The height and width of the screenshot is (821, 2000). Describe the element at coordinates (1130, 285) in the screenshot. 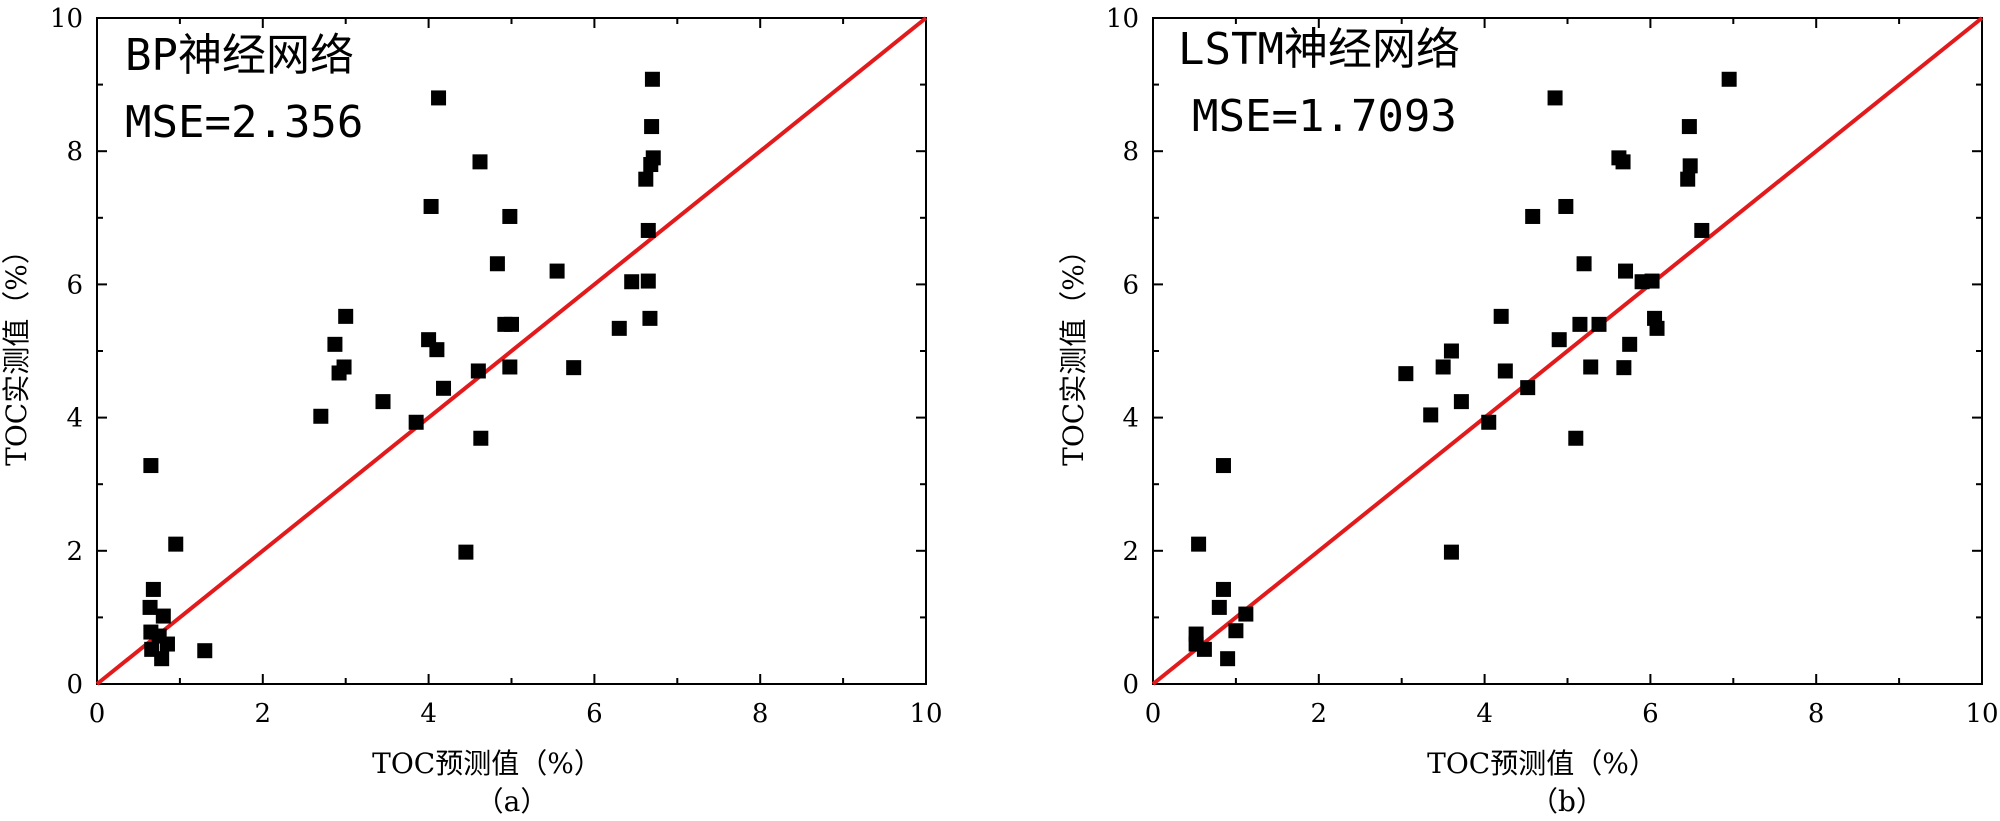

I see `y-tick-label: 6` at that location.